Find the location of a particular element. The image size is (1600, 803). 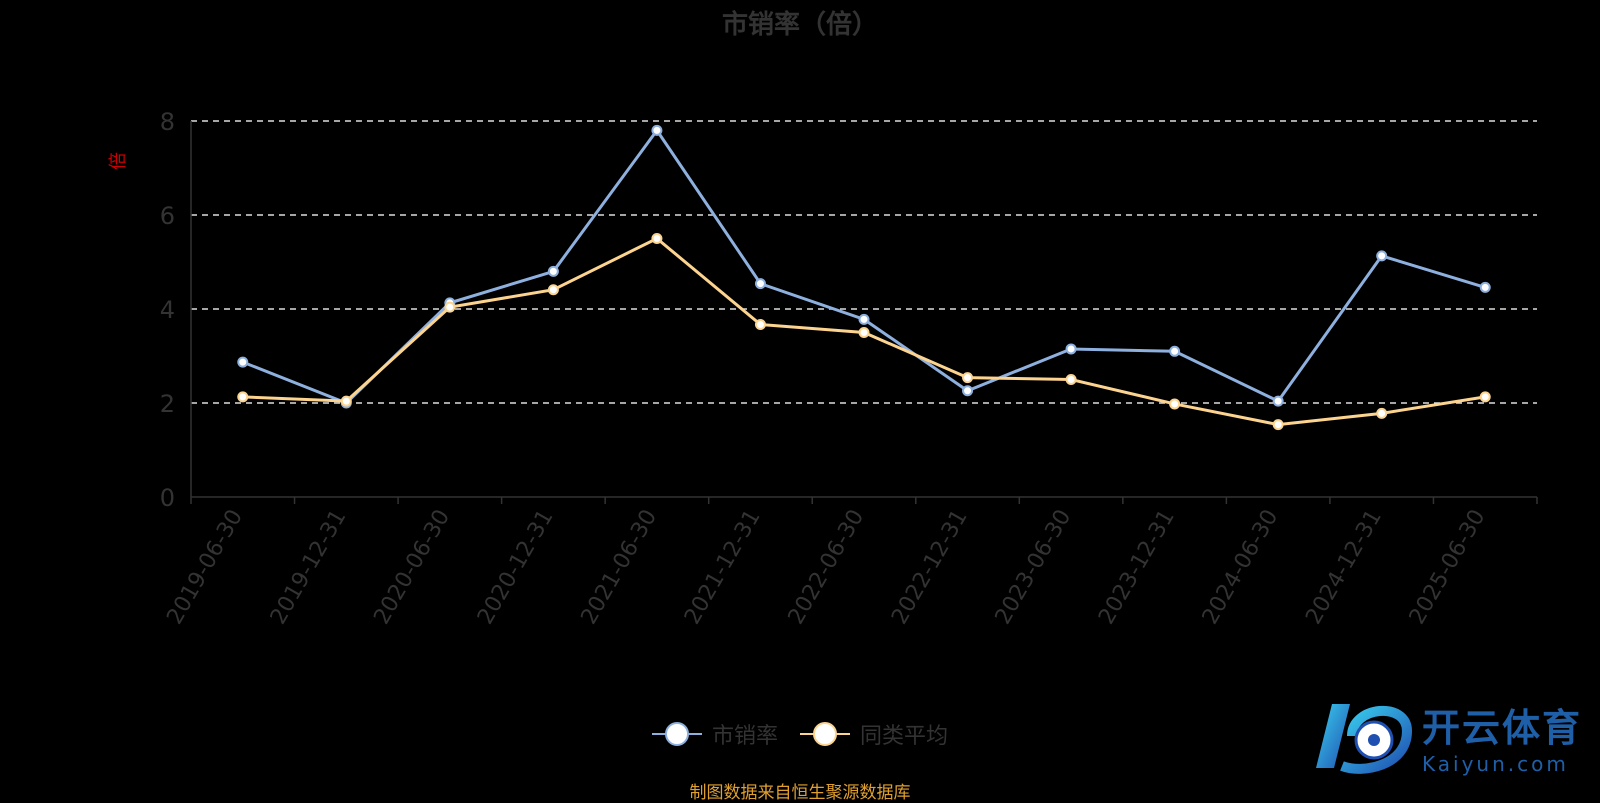

y-tick-label: 4 is located at coordinates (167, 310).